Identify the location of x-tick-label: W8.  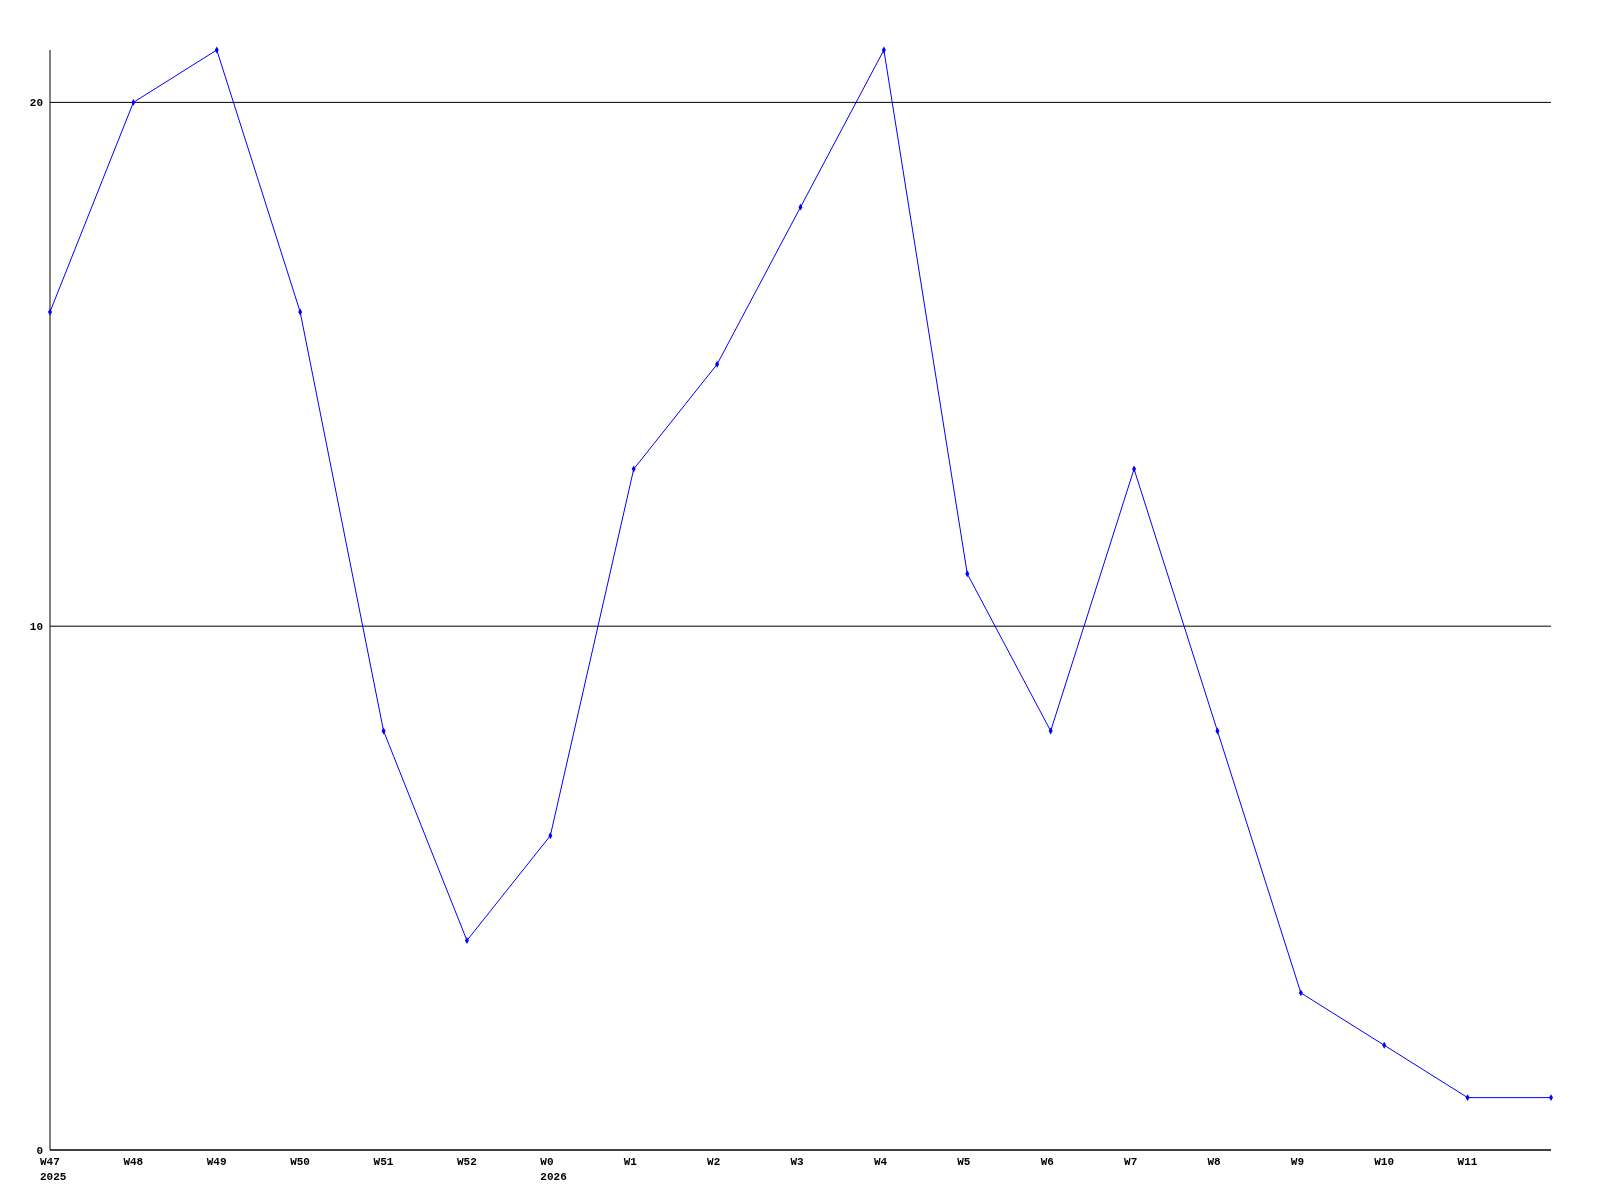
(1214, 1162).